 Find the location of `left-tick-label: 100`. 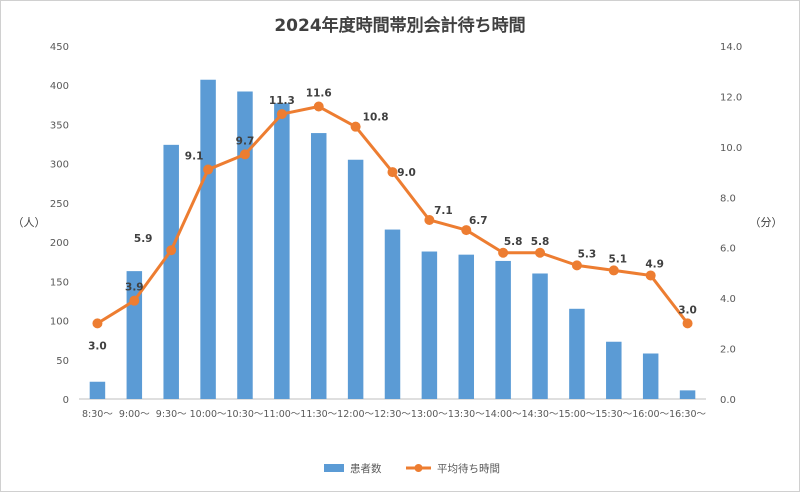

left-tick-label: 100 is located at coordinates (59, 322).